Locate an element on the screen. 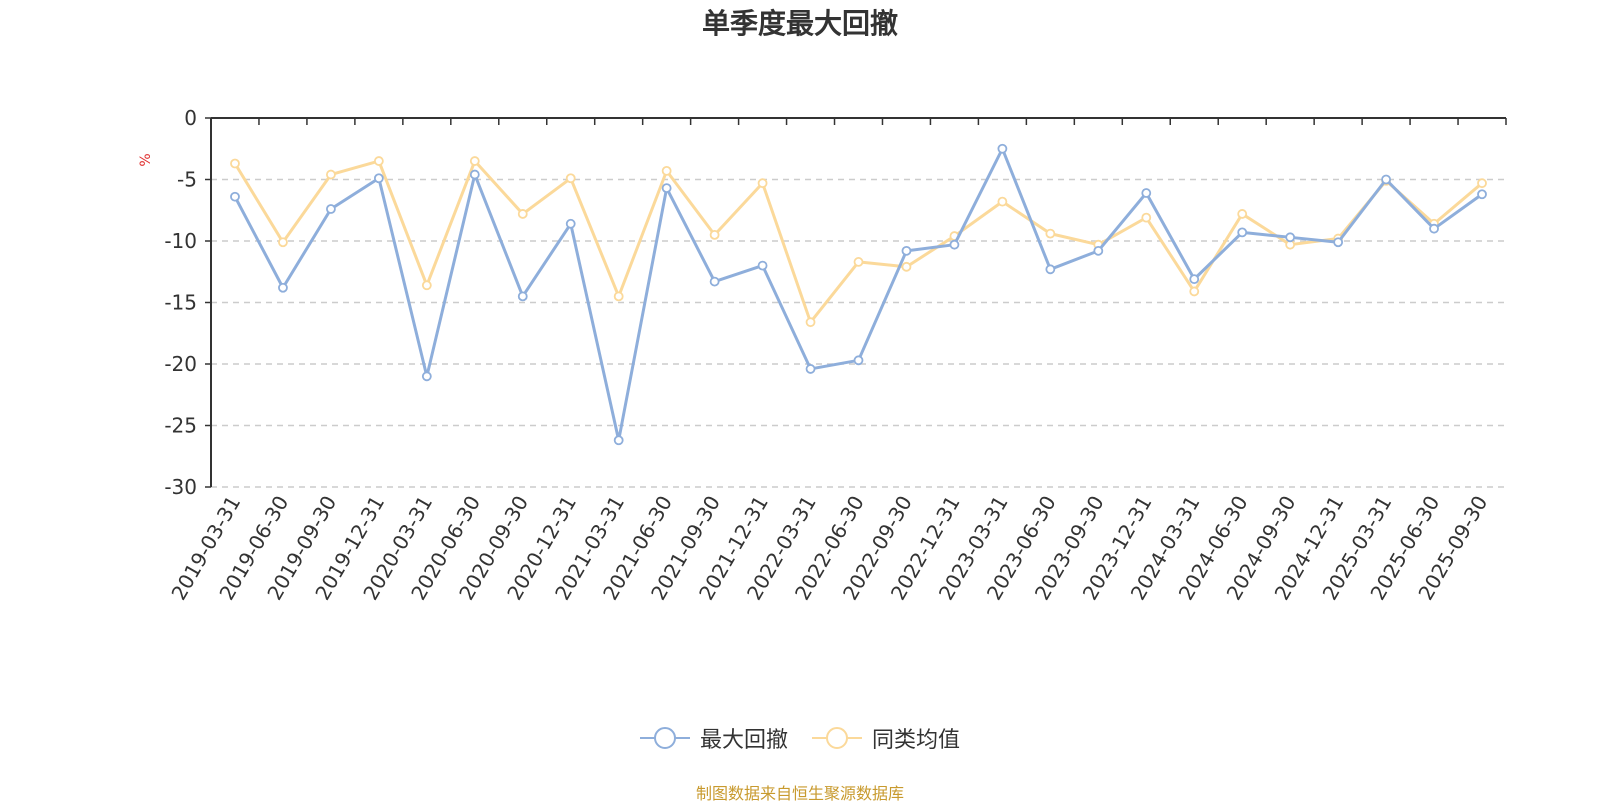 This screenshot has height=804, width=1600. y-tick-label: -5 is located at coordinates (187, 180).